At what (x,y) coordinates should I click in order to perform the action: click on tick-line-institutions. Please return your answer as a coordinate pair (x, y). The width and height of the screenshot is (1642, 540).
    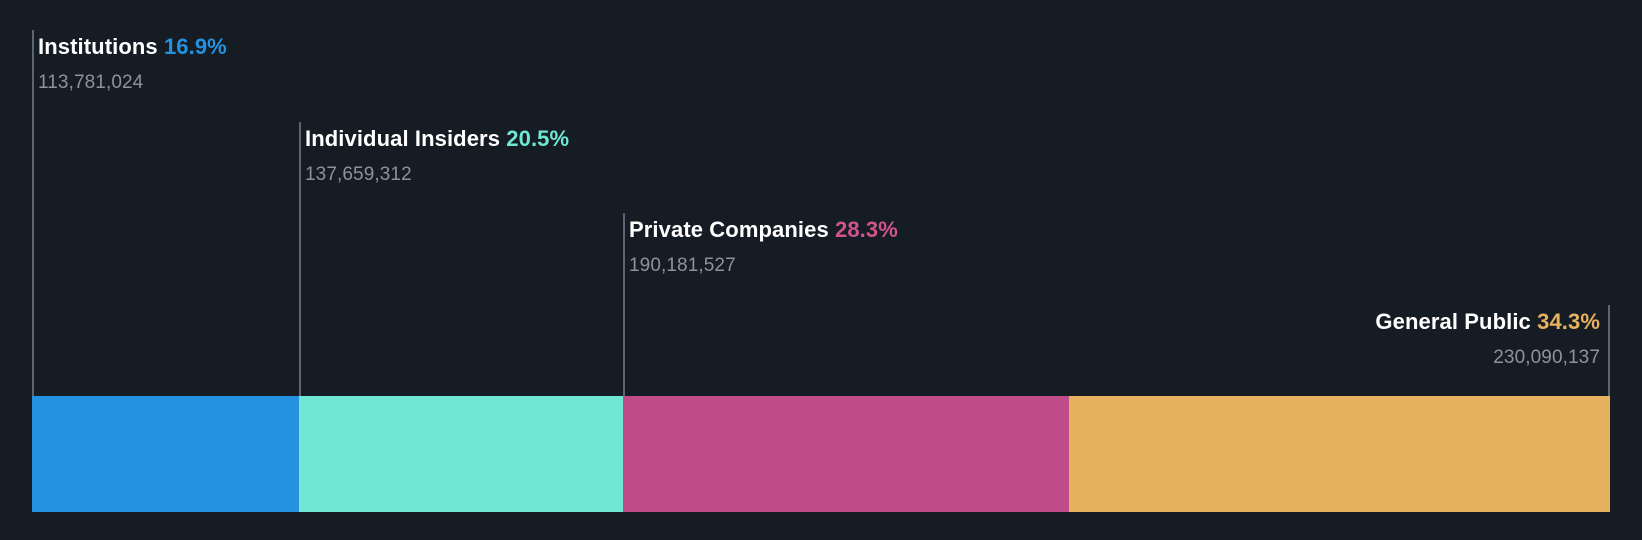
    Looking at the image, I should click on (33, 213).